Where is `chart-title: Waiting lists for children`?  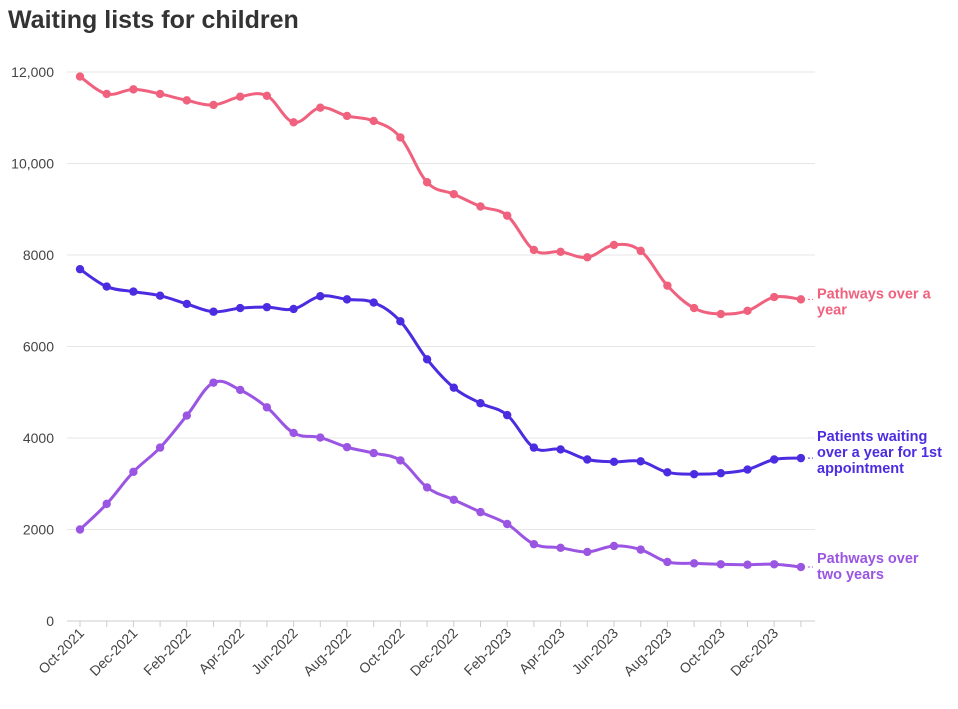
chart-title: Waiting lists for children is located at coordinates (153, 20).